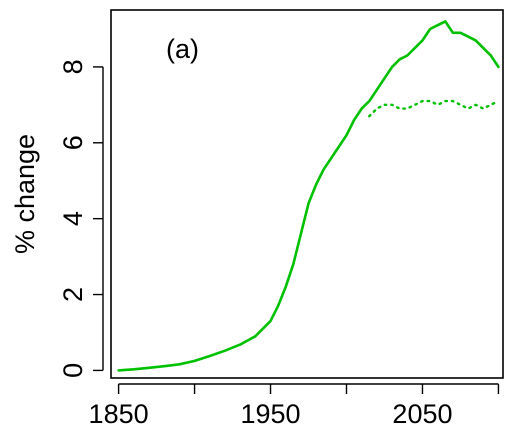  Describe the element at coordinates (73, 142) in the screenshot. I see `y-tick-label: 6` at that location.